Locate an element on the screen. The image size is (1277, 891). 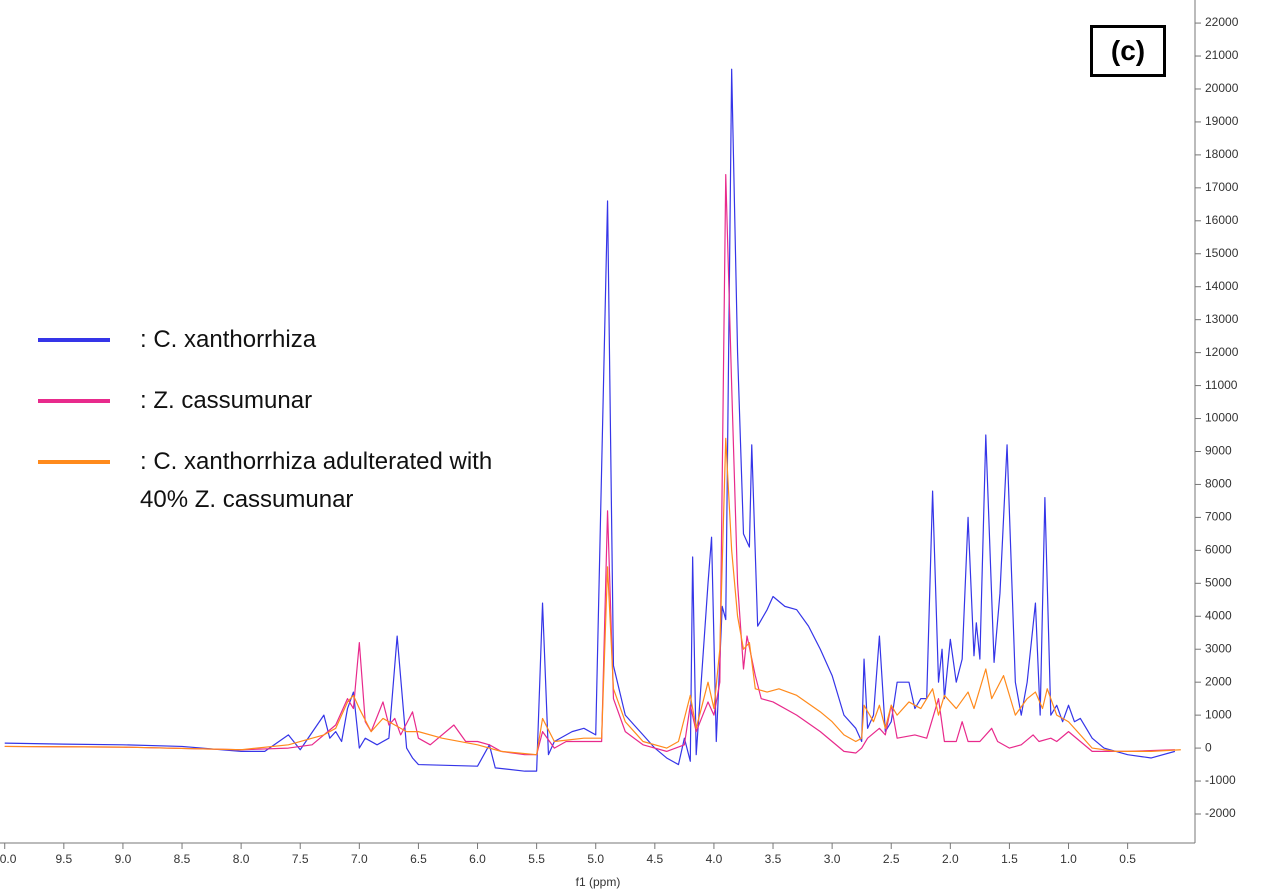
x-tick-label: 7.5 is located at coordinates (300, 859).